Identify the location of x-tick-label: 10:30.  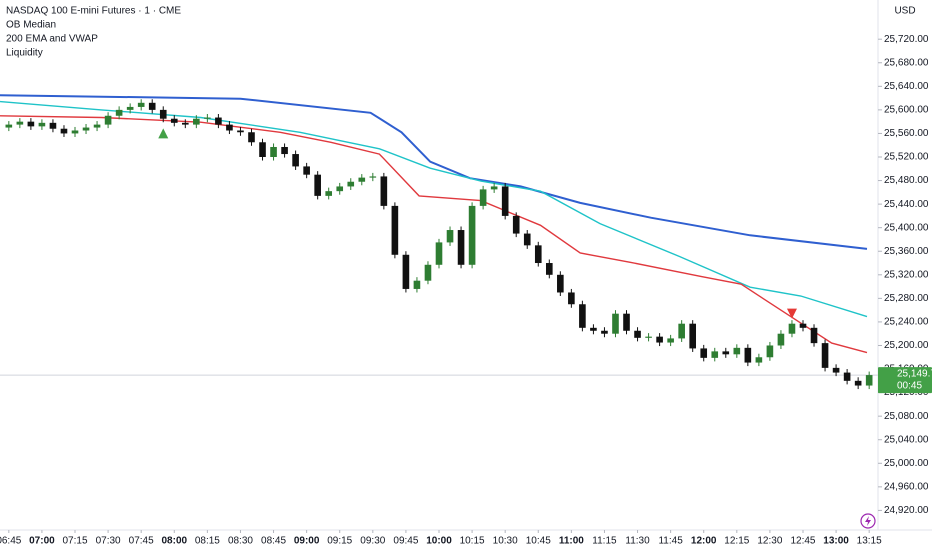
(505, 541).